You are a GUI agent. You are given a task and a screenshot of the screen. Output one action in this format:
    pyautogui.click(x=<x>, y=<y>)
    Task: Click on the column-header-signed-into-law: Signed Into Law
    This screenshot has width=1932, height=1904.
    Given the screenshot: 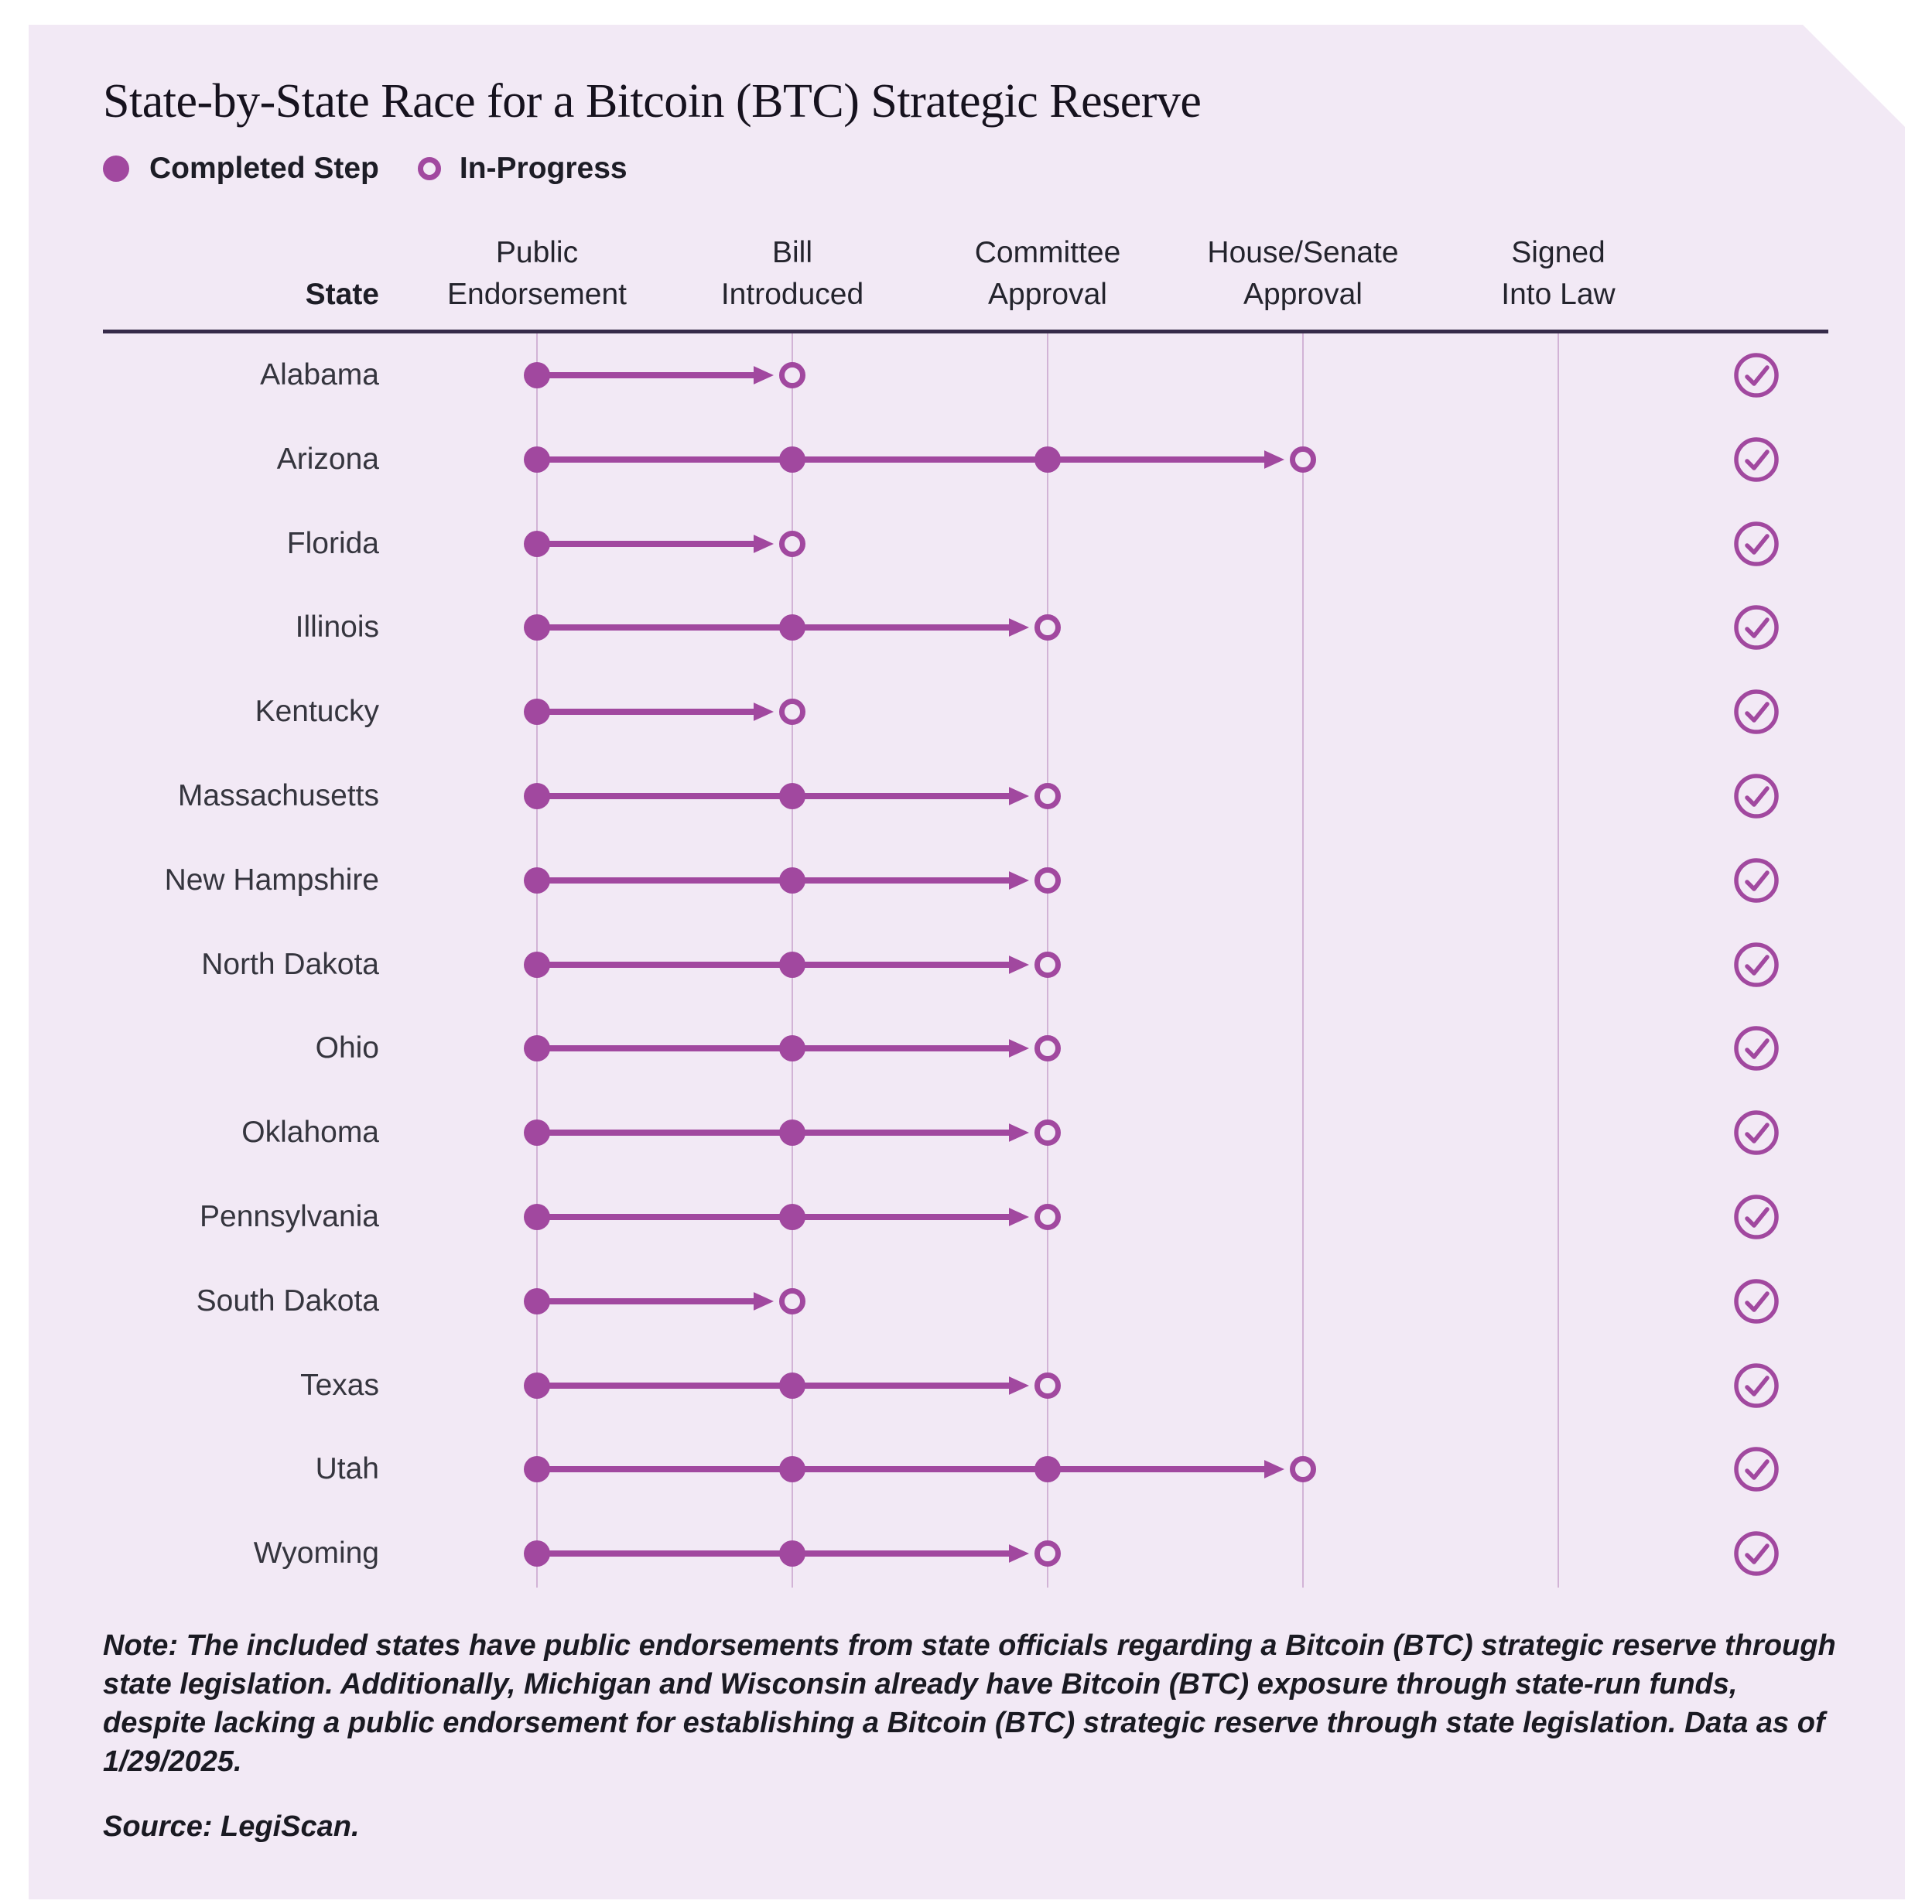 What is the action you would take?
    pyautogui.click(x=1558, y=274)
    